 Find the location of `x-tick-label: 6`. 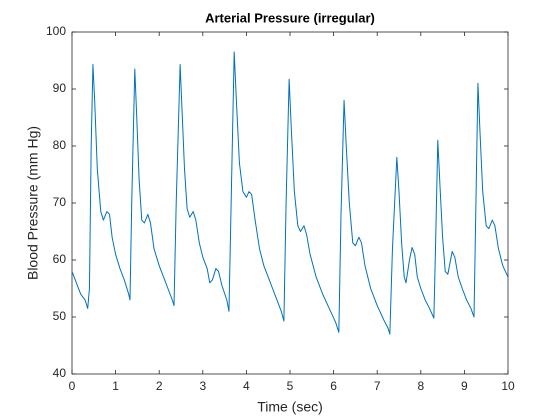

x-tick-label: 6 is located at coordinates (333, 386).